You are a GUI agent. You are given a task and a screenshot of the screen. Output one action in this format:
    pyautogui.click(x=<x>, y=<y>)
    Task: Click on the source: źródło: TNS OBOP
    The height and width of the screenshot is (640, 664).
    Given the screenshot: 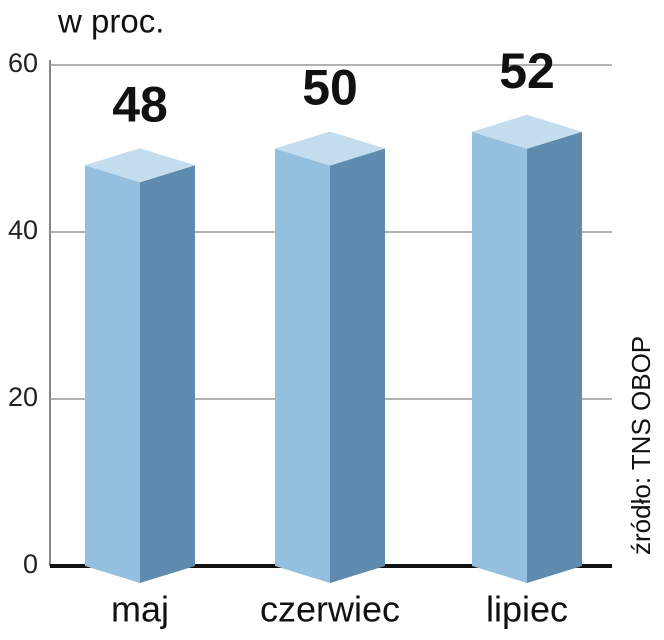 What is the action you would take?
    pyautogui.click(x=641, y=445)
    